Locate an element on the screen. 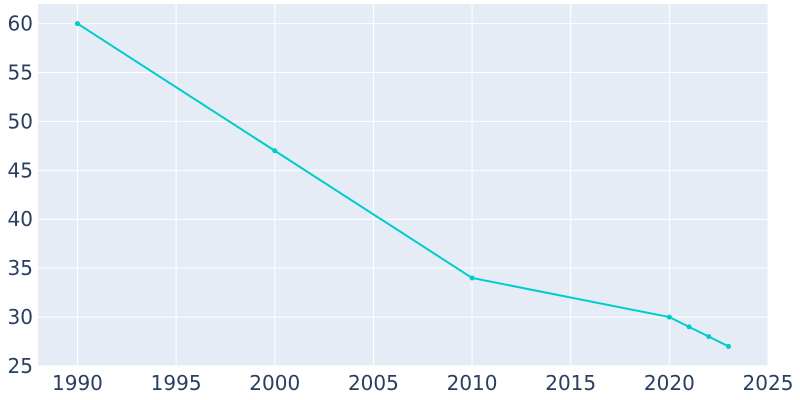 The image size is (800, 400). x-tick-label: 2020 is located at coordinates (669, 383).